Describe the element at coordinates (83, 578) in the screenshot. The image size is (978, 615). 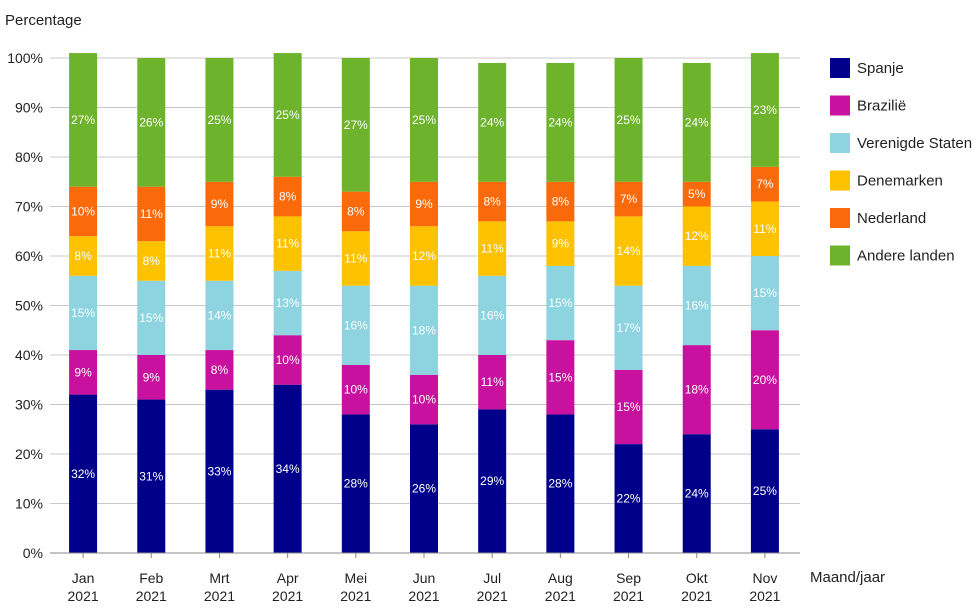
I see `x-tick-label-month: Jan` at that location.